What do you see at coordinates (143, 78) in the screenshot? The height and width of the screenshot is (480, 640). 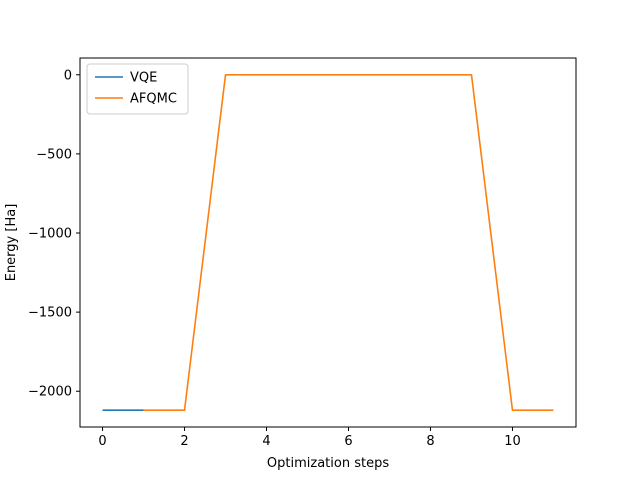 I see `legend-label-vqe: VQE` at bounding box center [143, 78].